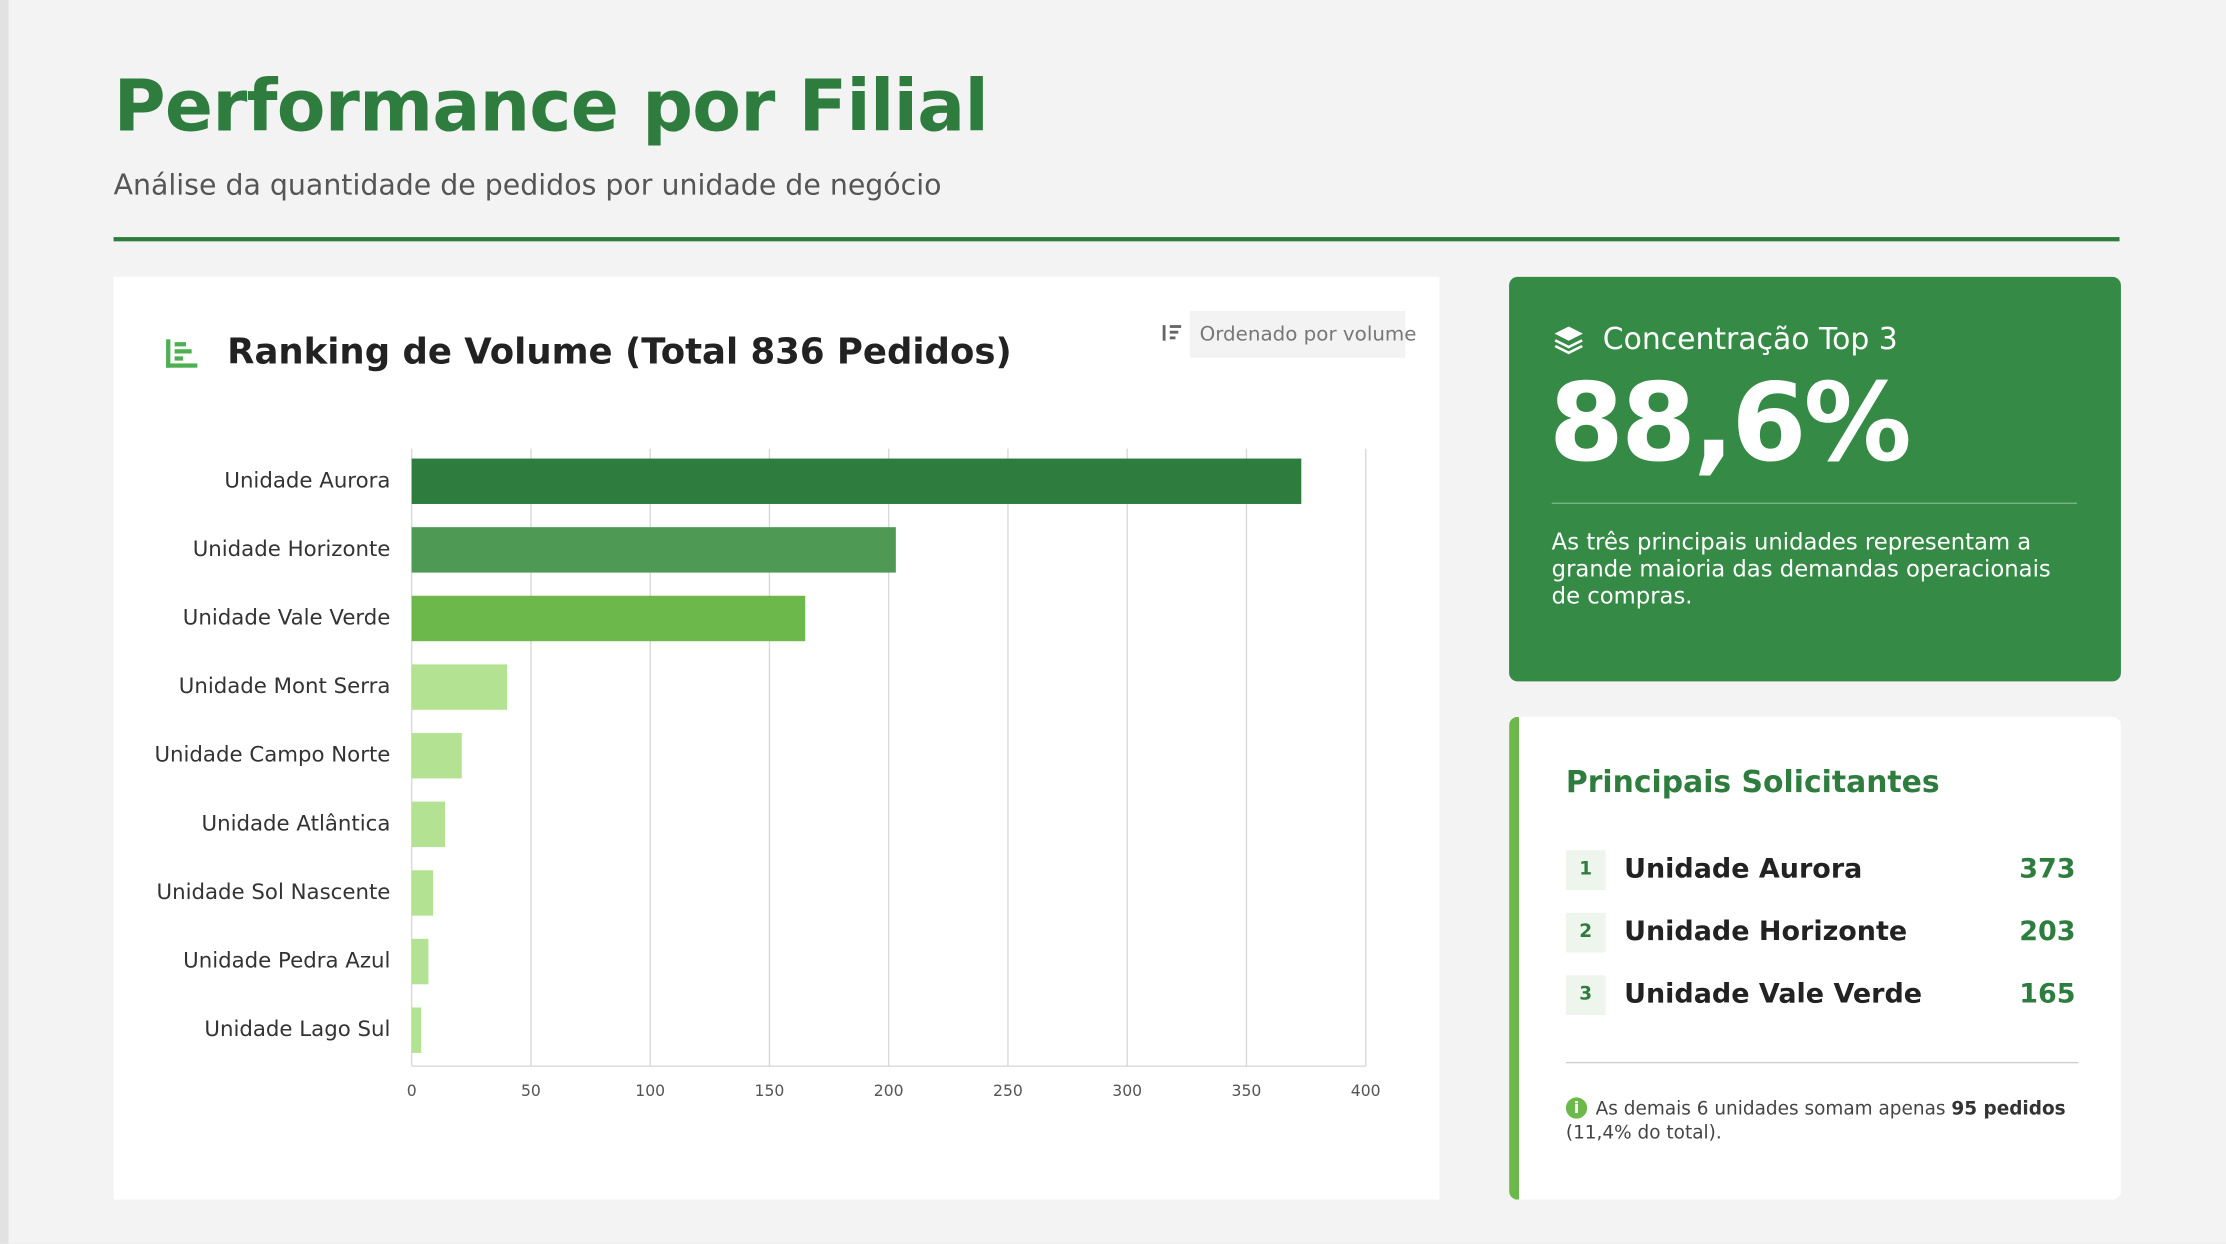 The height and width of the screenshot is (1244, 2226). I want to click on note-bold: 95 pedidos, so click(2008, 1109).